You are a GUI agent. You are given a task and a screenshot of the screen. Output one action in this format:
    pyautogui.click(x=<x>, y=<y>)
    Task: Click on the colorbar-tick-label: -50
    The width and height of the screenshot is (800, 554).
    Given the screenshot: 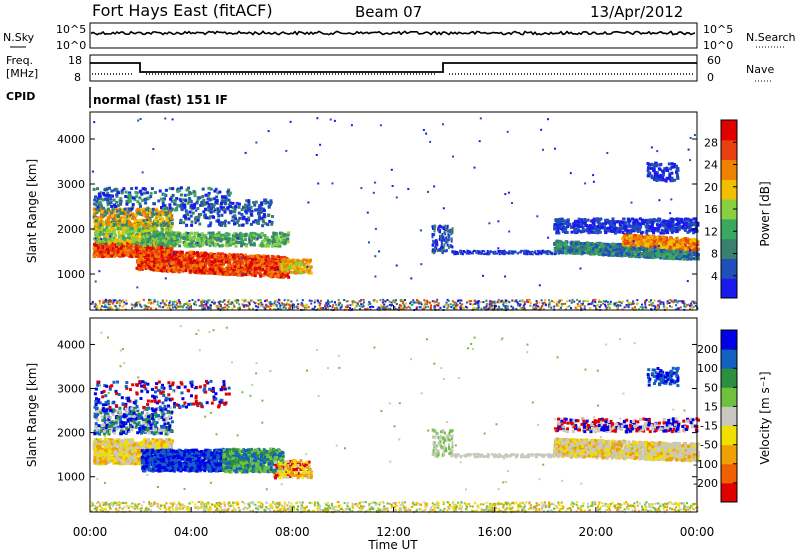 What is the action you would take?
    pyautogui.click(x=709, y=445)
    